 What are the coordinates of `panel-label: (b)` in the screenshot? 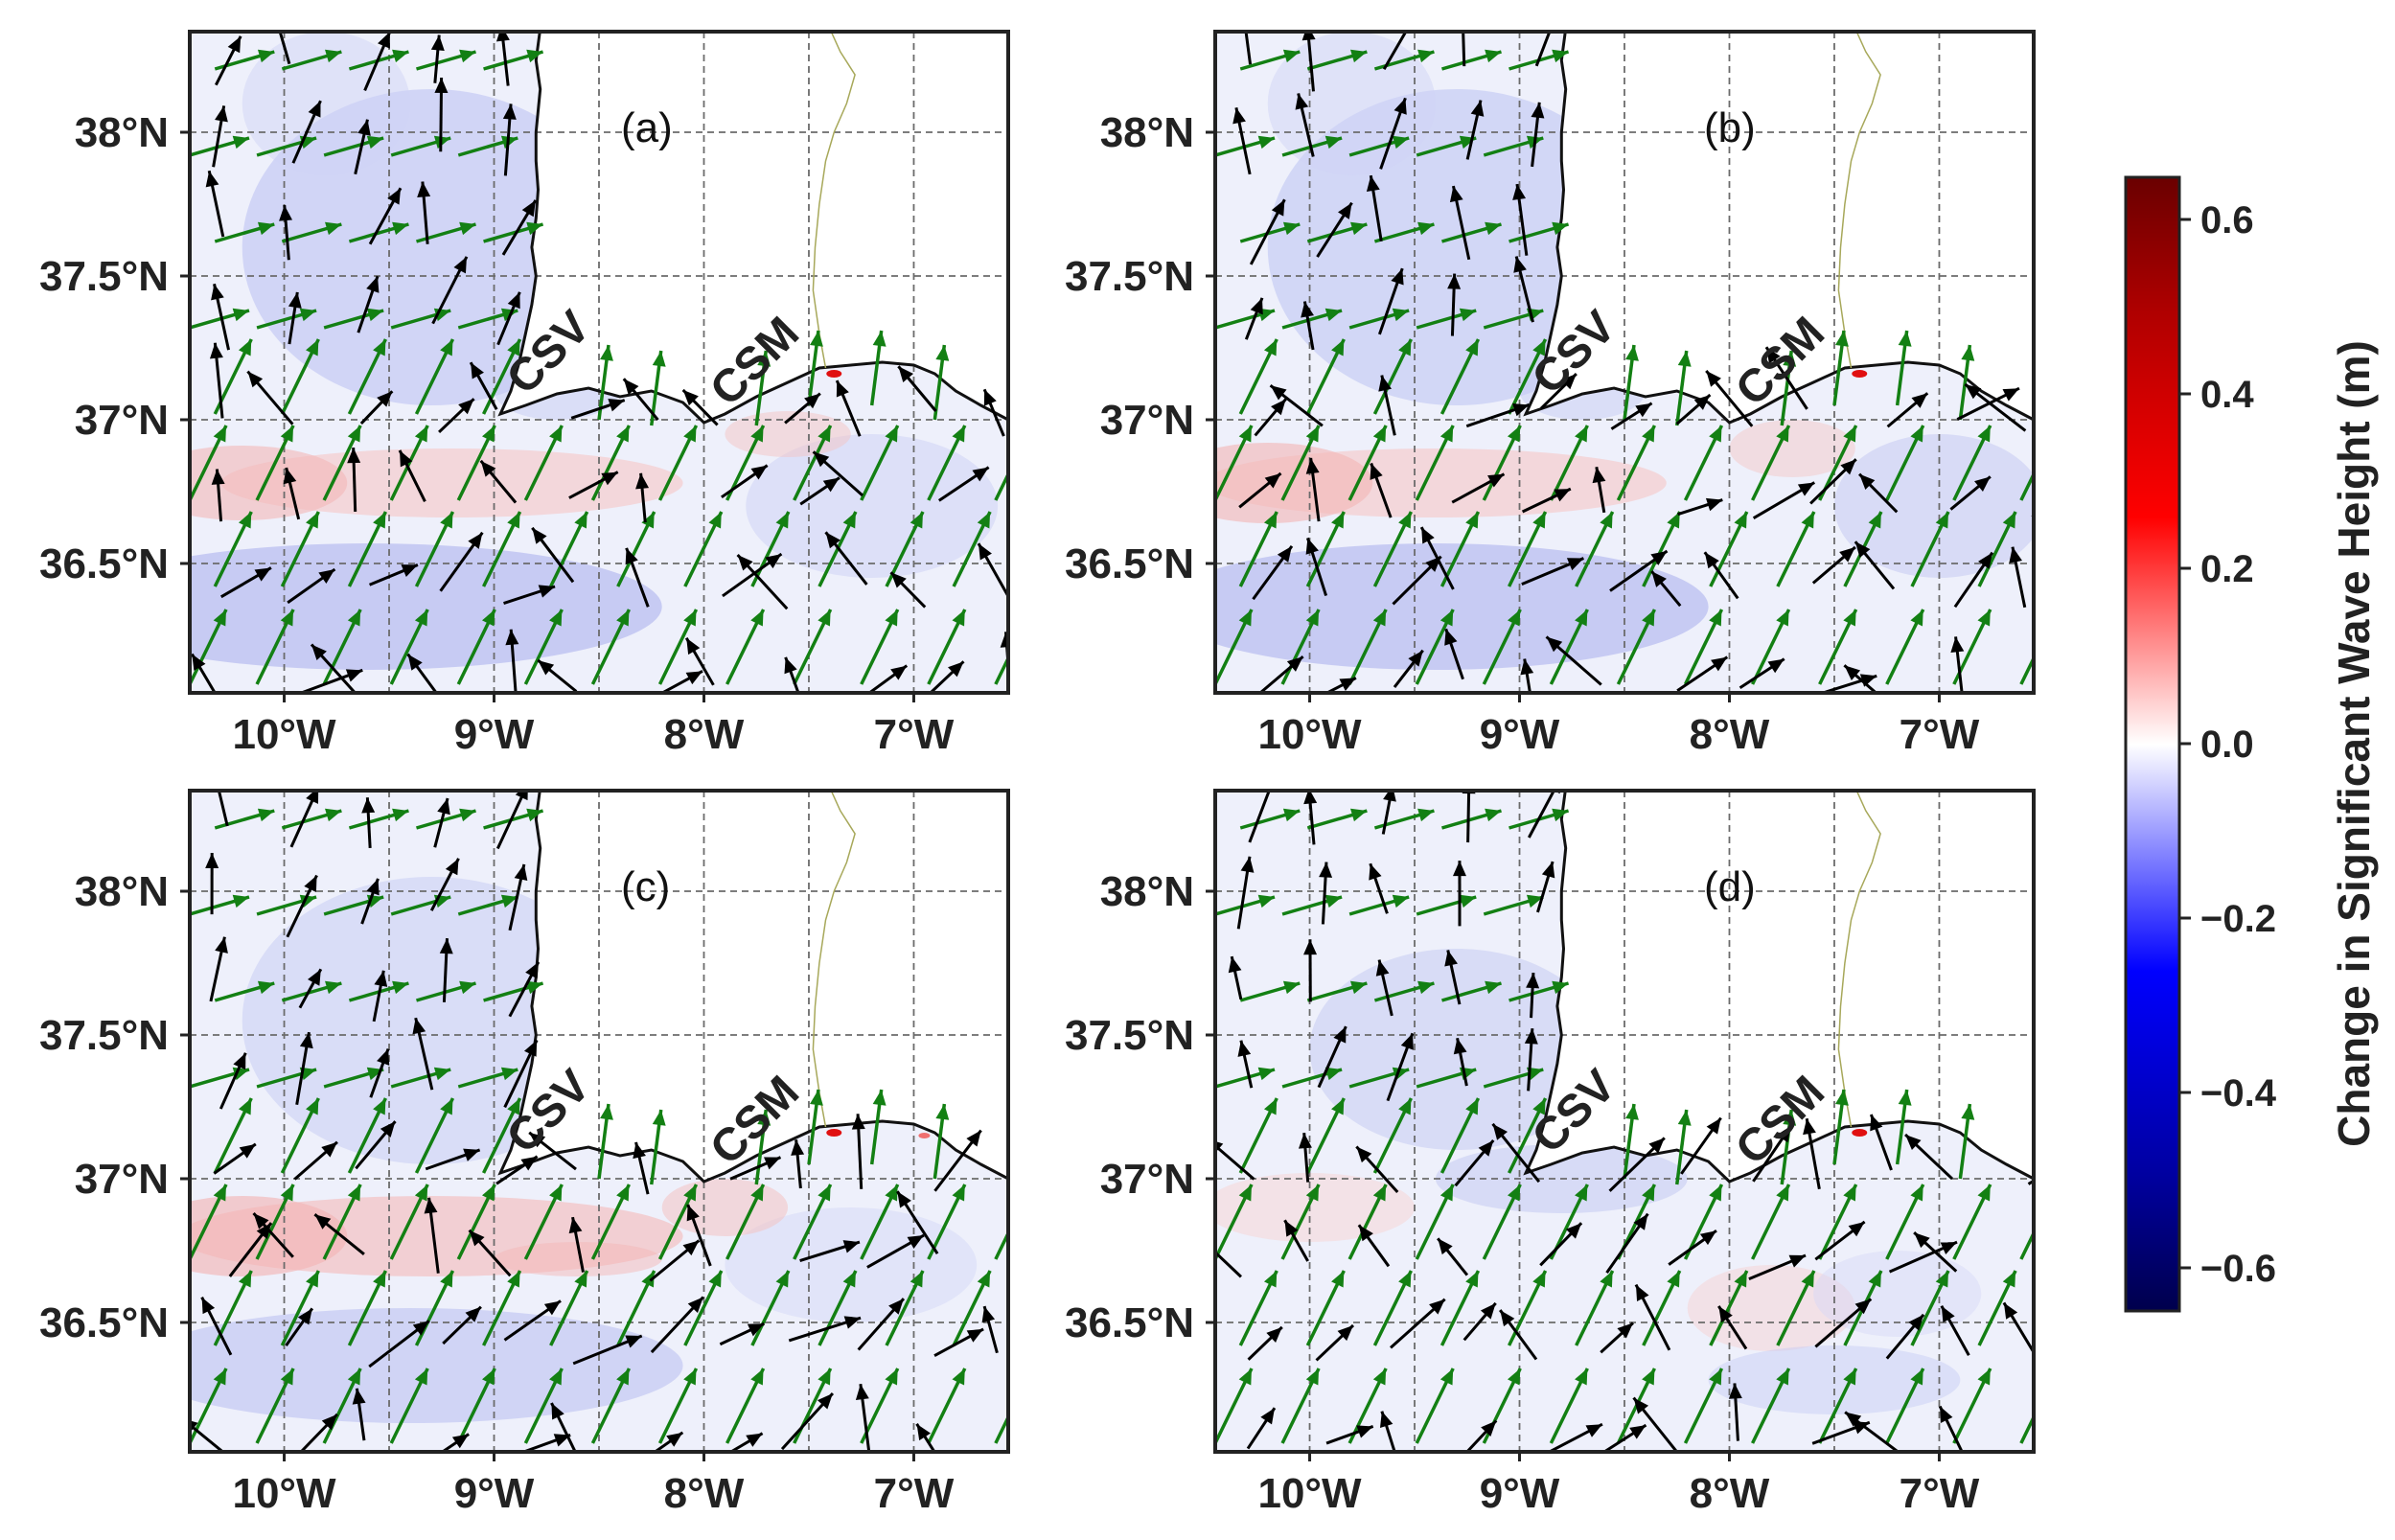 It's located at (1730, 127).